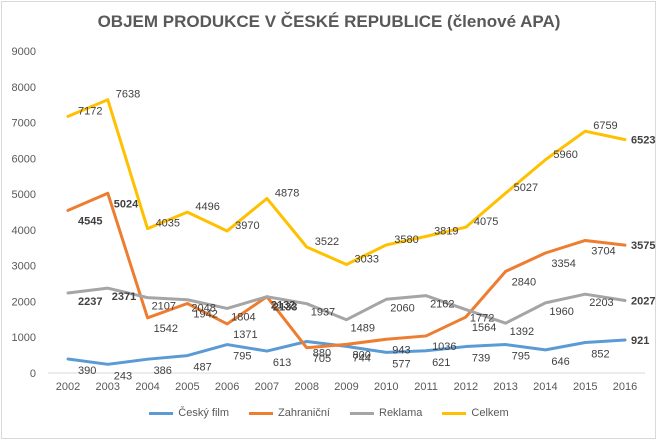  Describe the element at coordinates (90, 221) in the screenshot. I see `data-label-zahranicni: 4545` at that location.